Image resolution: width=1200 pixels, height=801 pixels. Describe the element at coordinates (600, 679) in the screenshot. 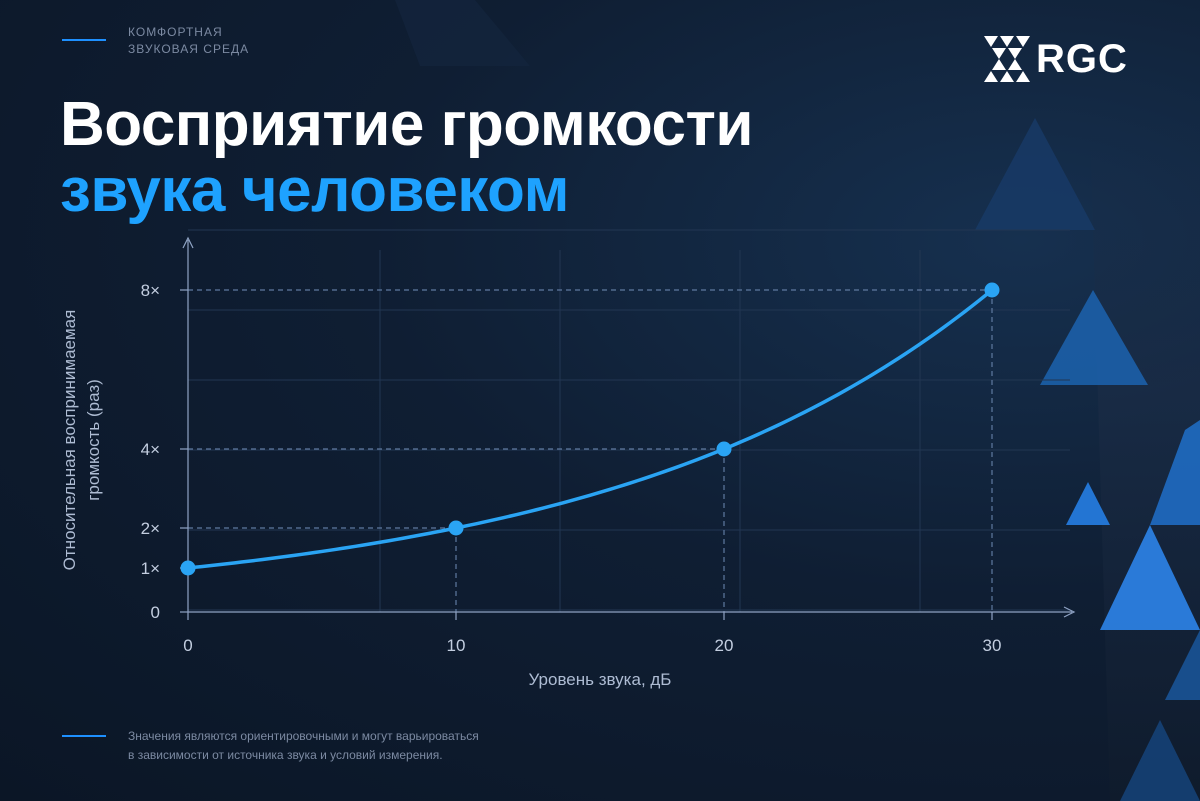

I see `x-axis-label: Уровень звука, дБ` at that location.